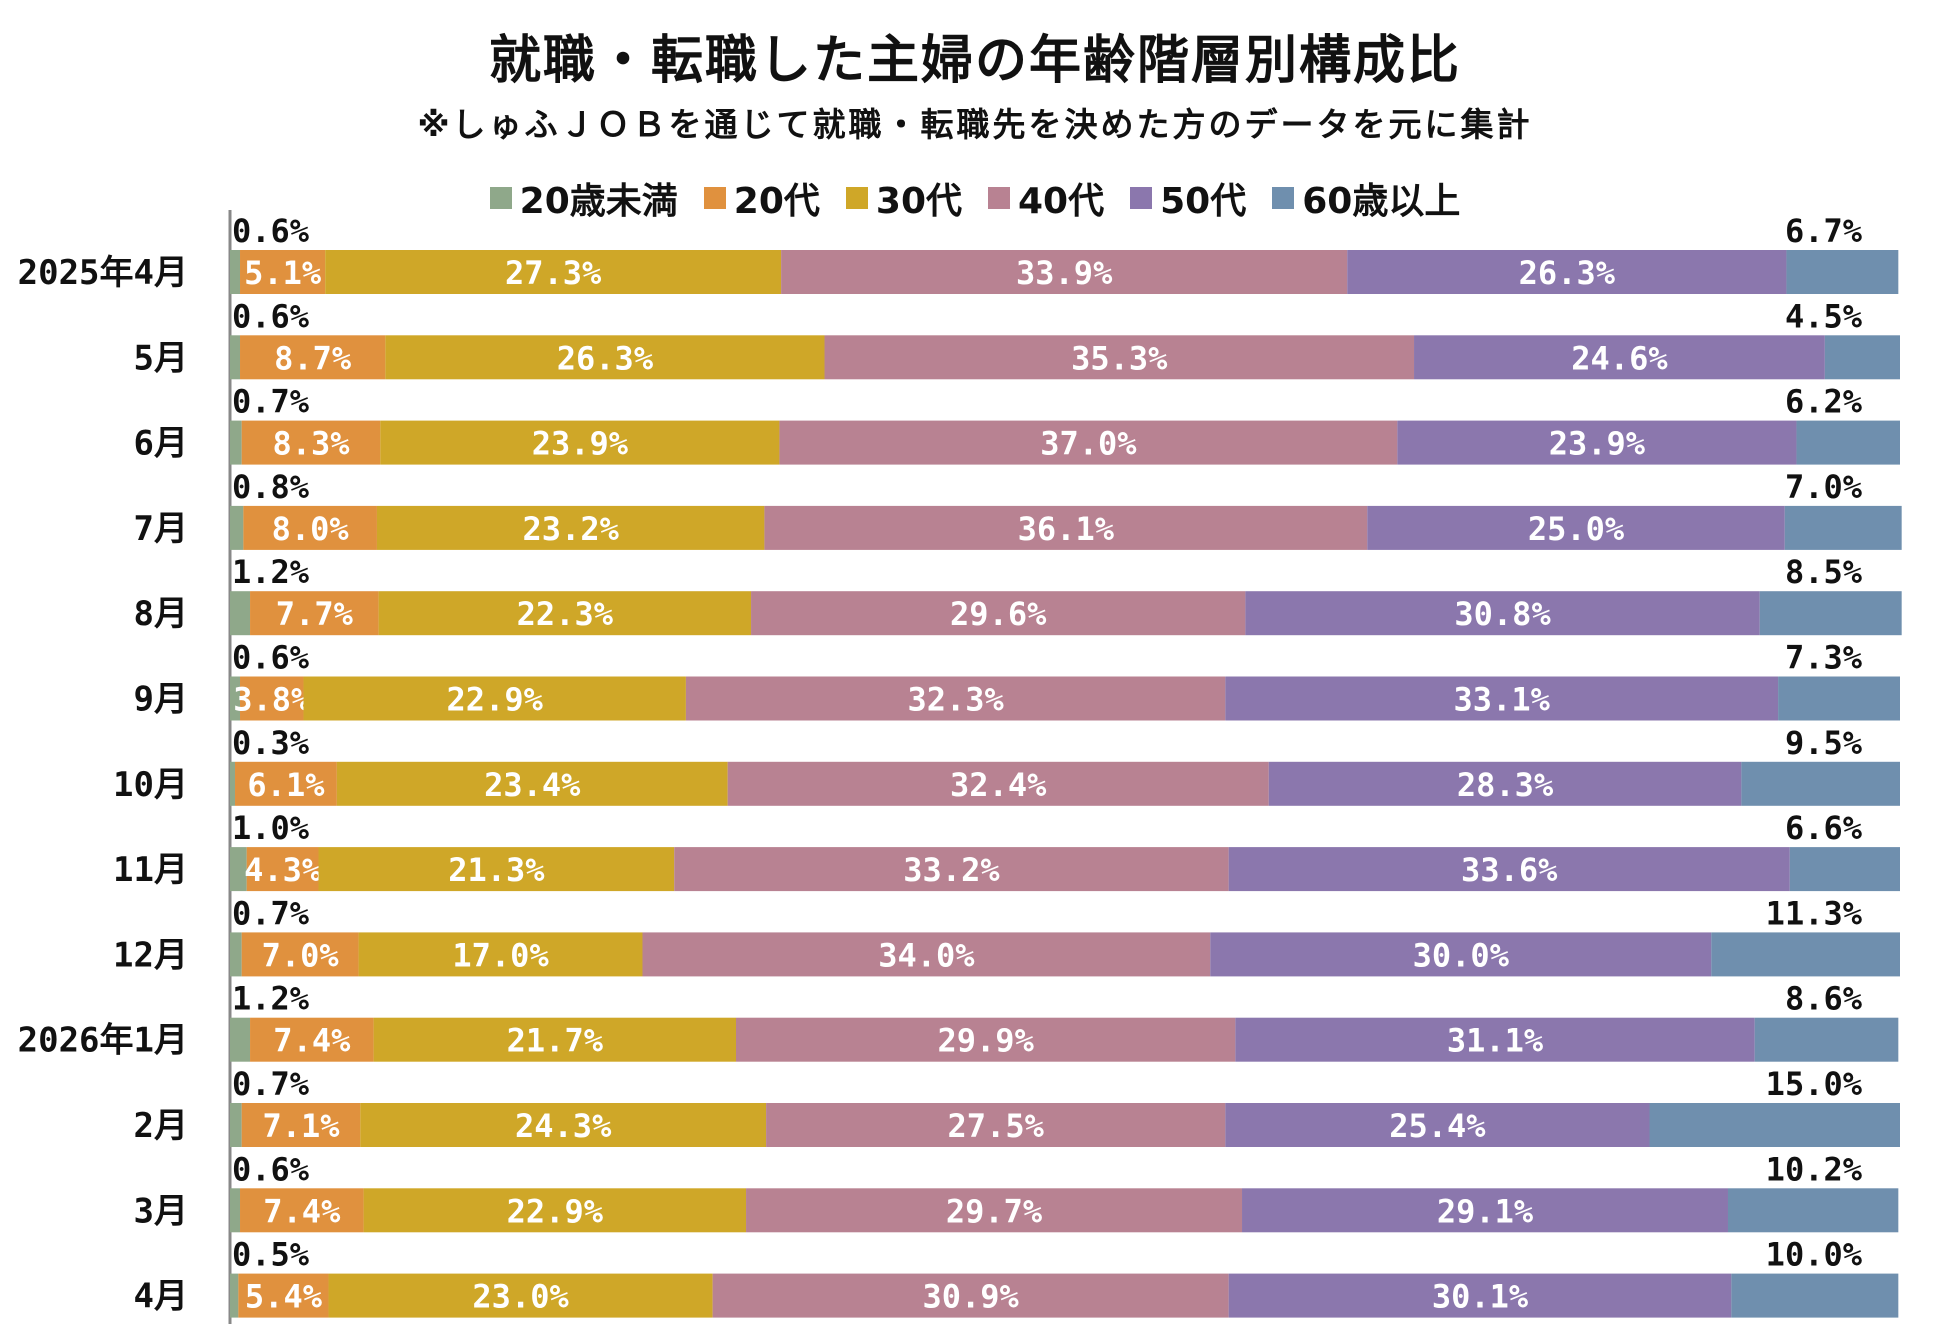  I want to click on data-label: 23.4%, so click(532, 785).